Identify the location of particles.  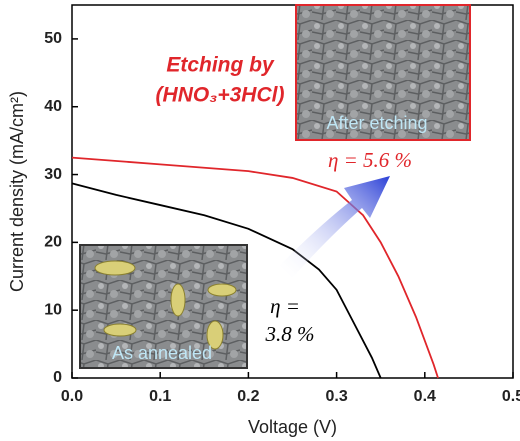
(165, 305).